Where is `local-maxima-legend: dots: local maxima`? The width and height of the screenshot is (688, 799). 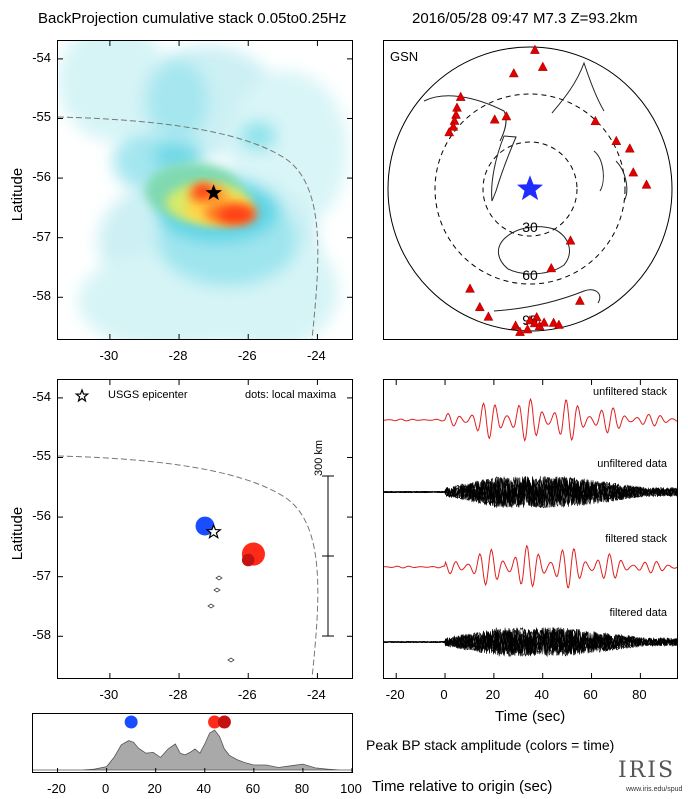 local-maxima-legend: dots: local maxima is located at coordinates (291, 395).